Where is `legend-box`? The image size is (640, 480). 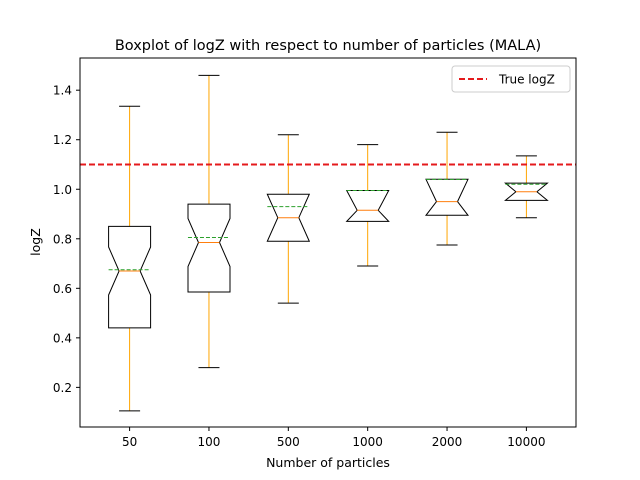 legend-box is located at coordinates (511, 79).